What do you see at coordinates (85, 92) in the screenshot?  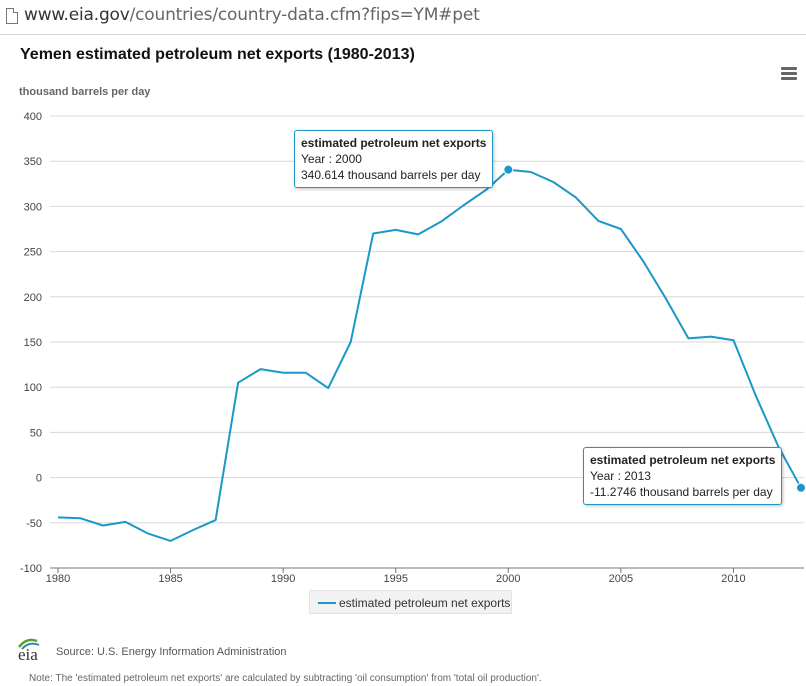 I see `y-axis-label: thousand barrels per day` at bounding box center [85, 92].